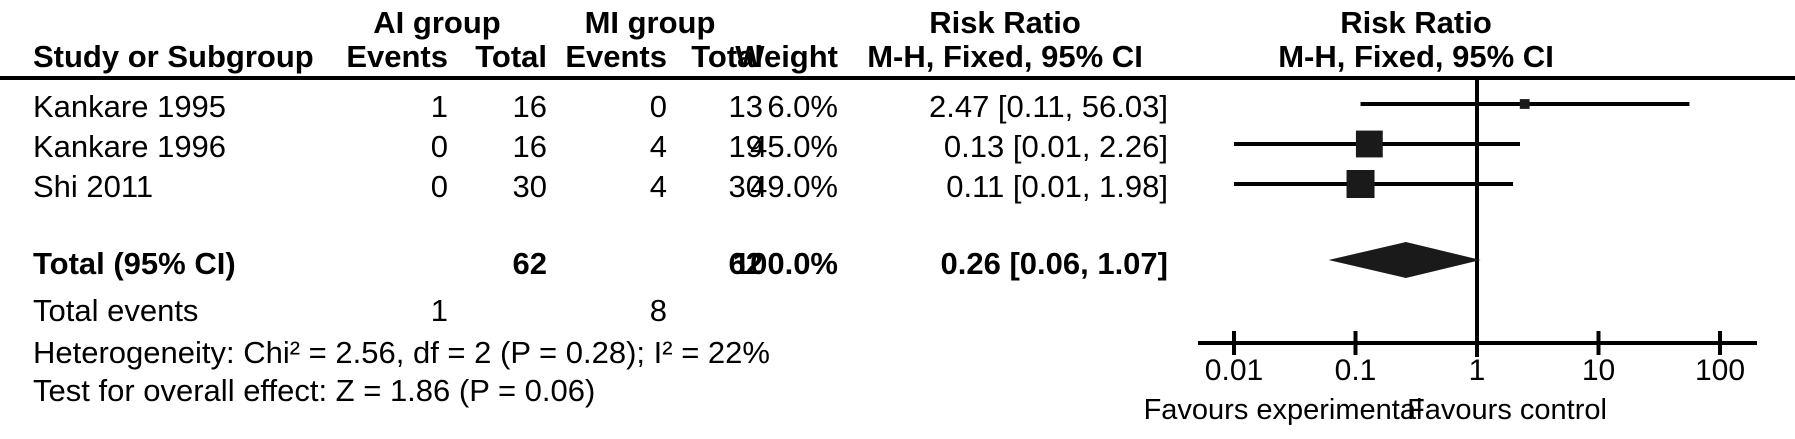 The image size is (1795, 439). What do you see at coordinates (745, 106) in the screenshot?
I see `study-total2: 13` at bounding box center [745, 106].